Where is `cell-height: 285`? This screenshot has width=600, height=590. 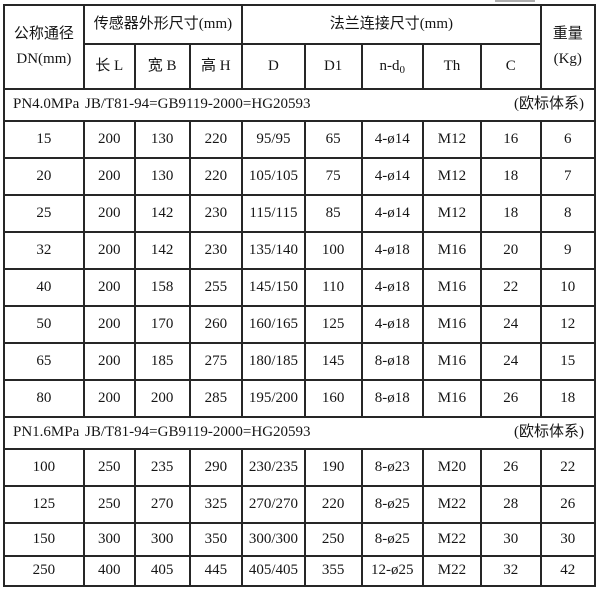 cell-height: 285 is located at coordinates (216, 398).